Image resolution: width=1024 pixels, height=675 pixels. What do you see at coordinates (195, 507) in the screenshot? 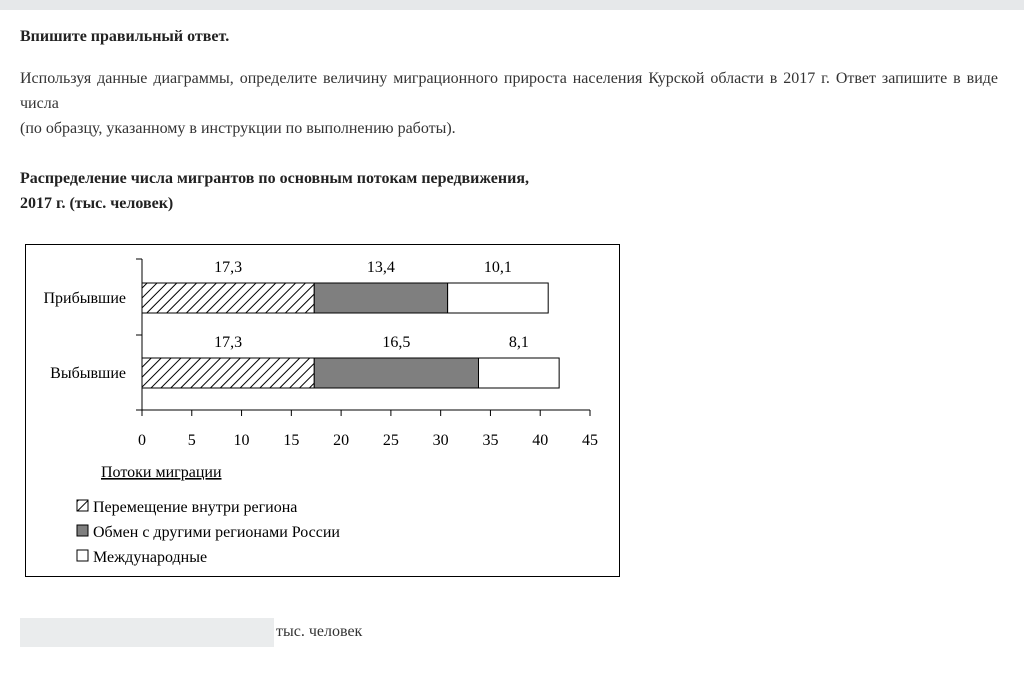
I see `legend-label: Перемещение внутри региона` at bounding box center [195, 507].